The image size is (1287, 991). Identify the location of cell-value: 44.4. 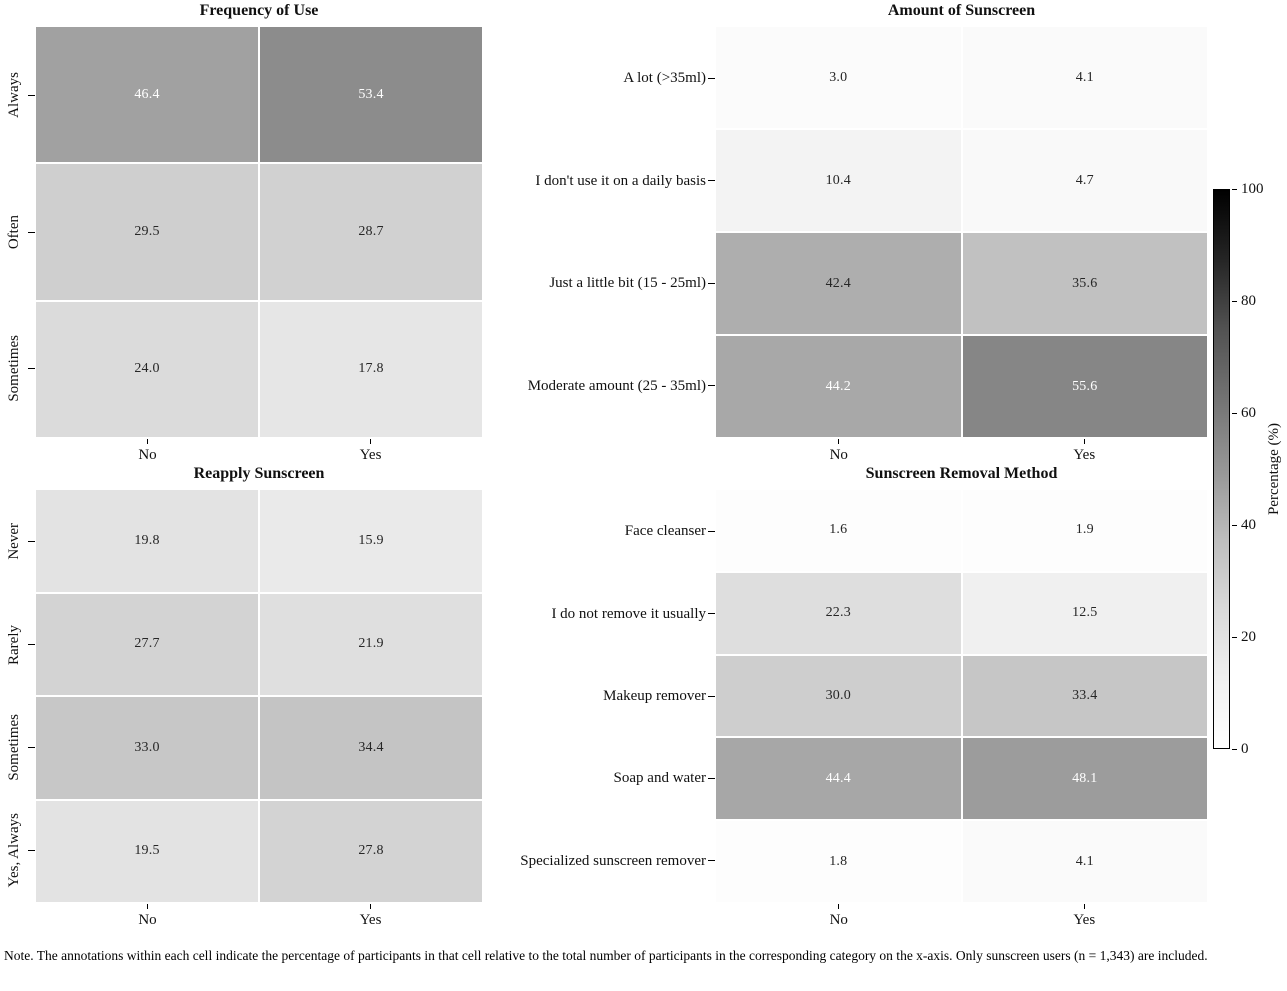
(838, 778).